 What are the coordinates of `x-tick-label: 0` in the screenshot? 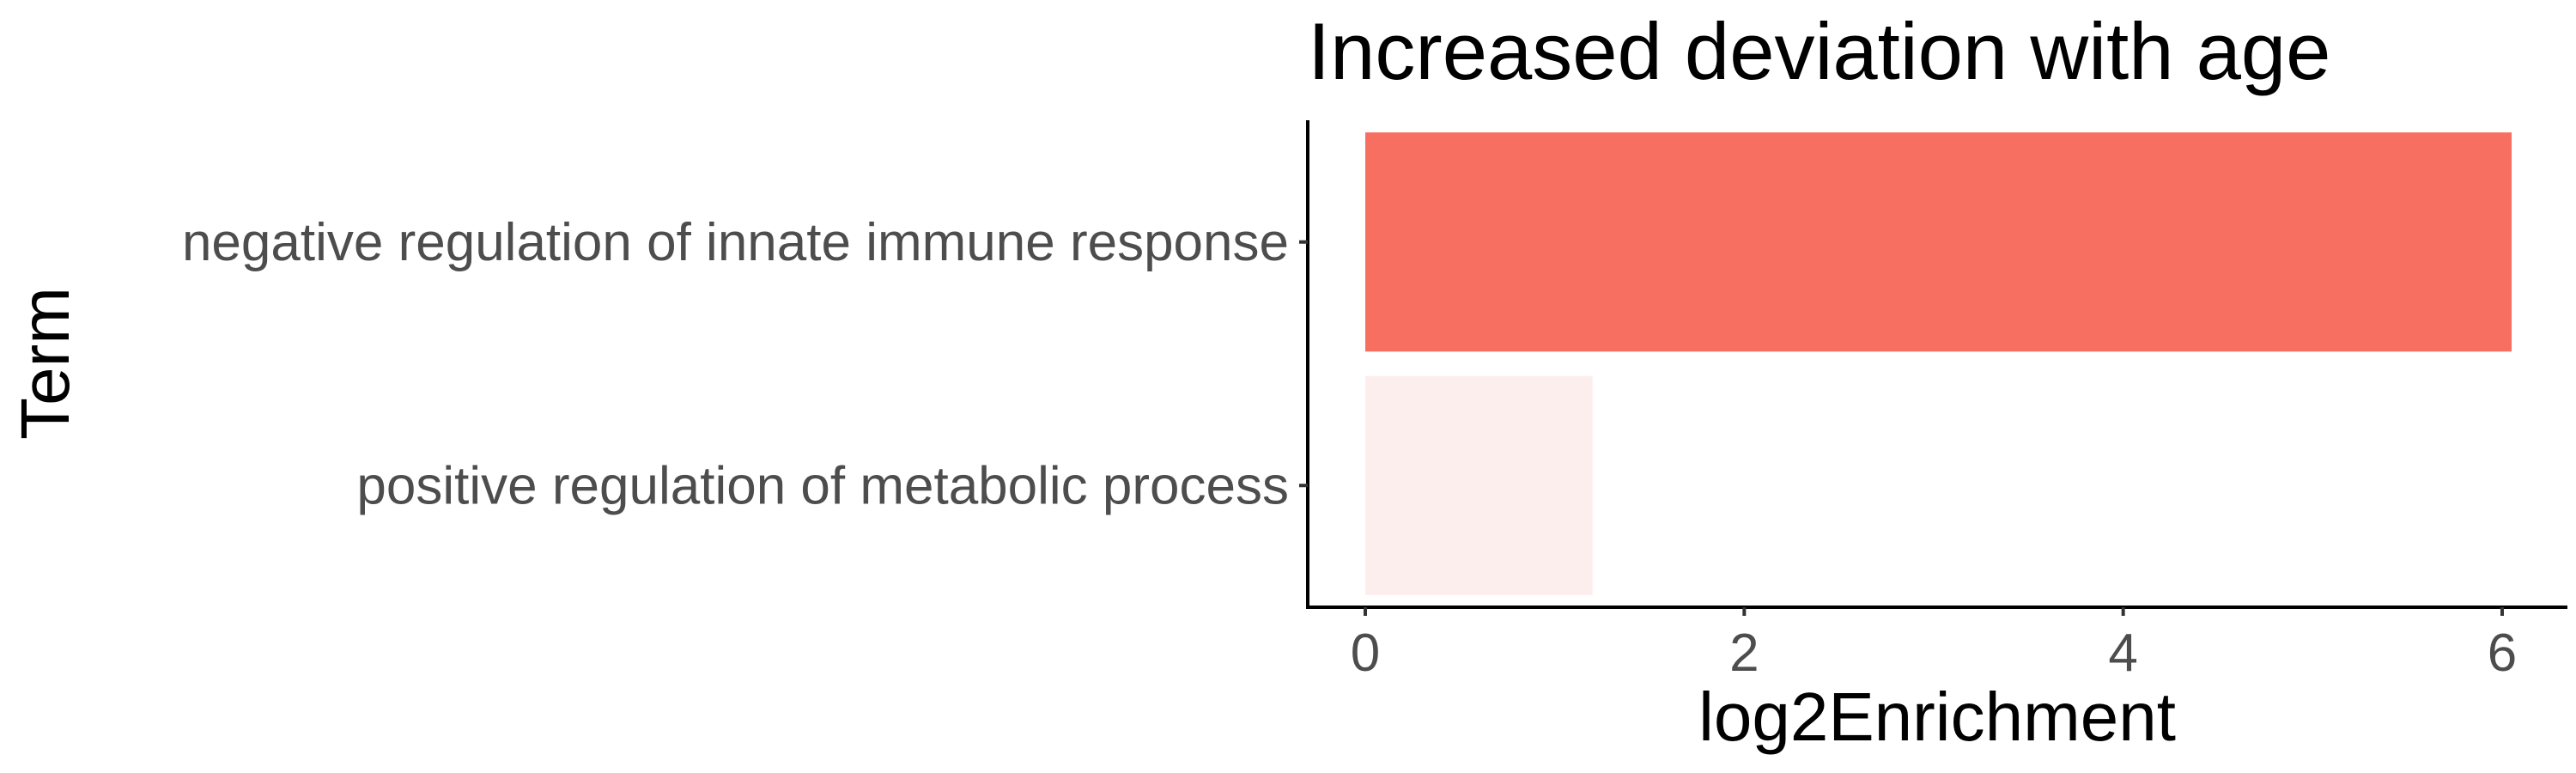 It's located at (1365, 653).